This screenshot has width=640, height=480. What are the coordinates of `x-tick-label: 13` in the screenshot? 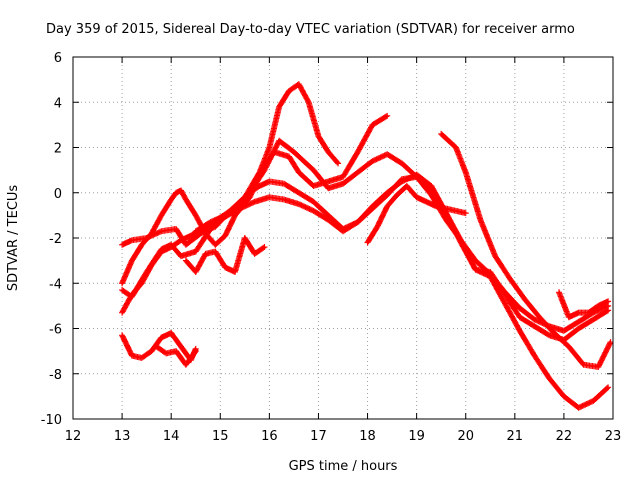 It's located at (122, 436).